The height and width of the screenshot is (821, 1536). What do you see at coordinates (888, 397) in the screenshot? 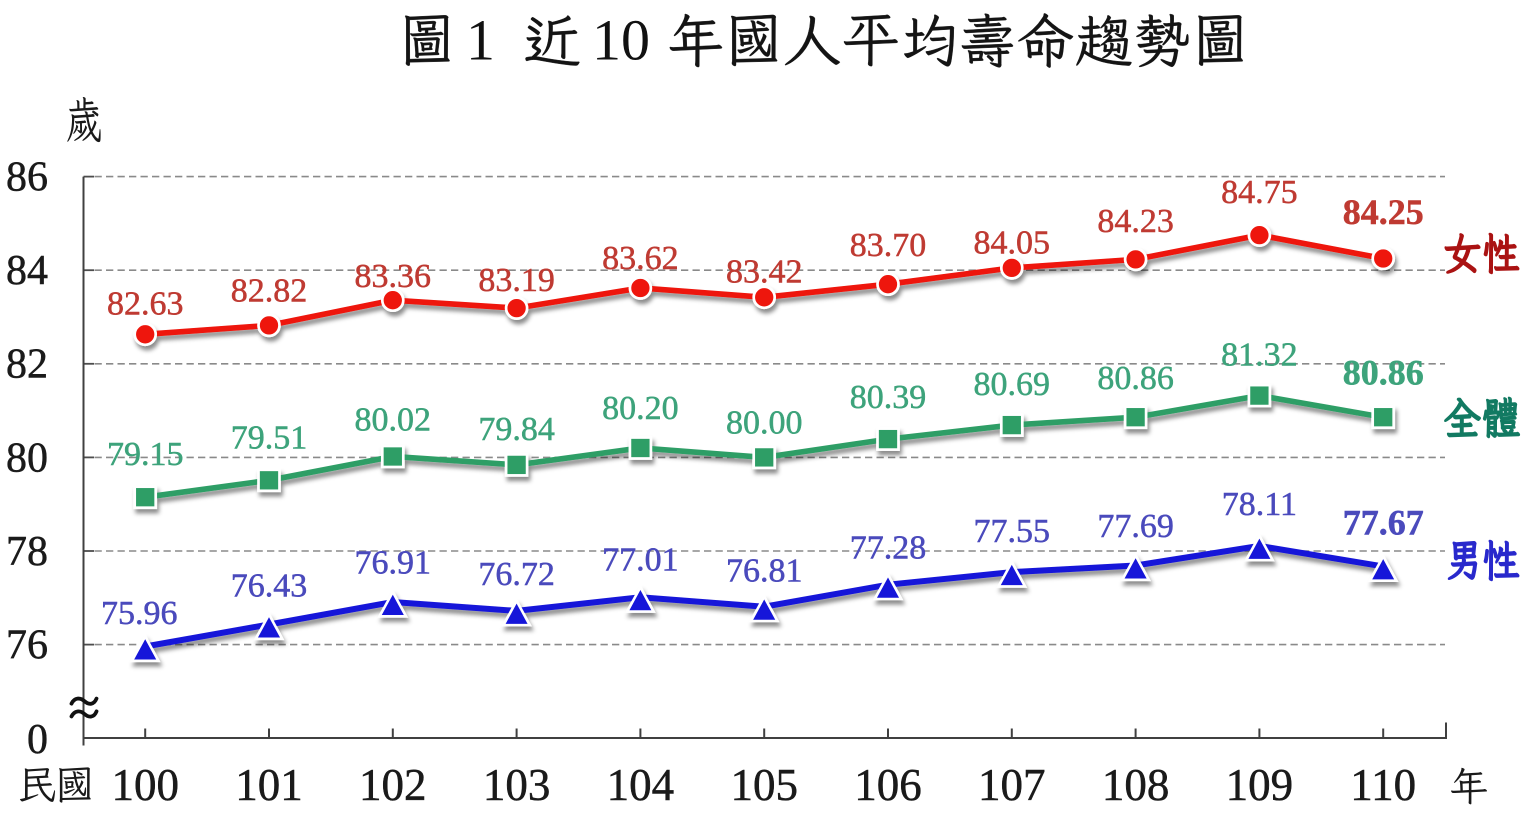
I see `svg-text: 80.39` at bounding box center [888, 397].